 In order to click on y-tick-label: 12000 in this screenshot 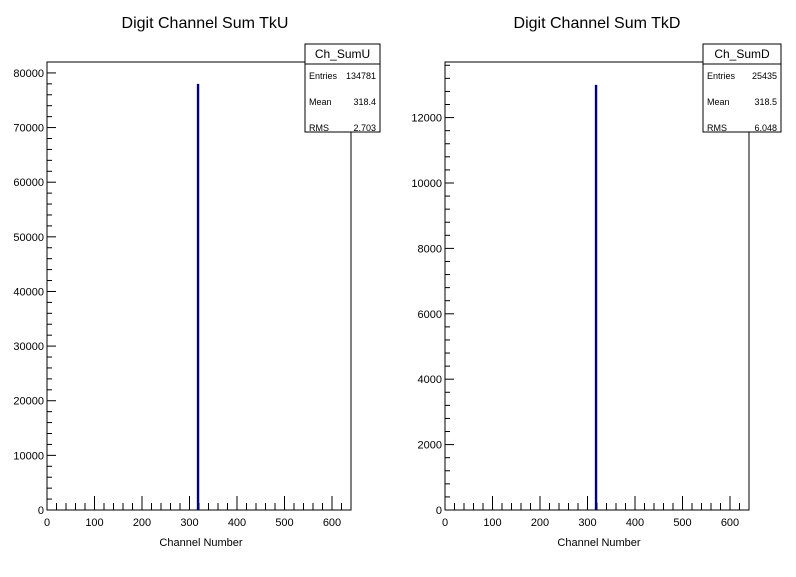, I will do `click(426, 119)`.